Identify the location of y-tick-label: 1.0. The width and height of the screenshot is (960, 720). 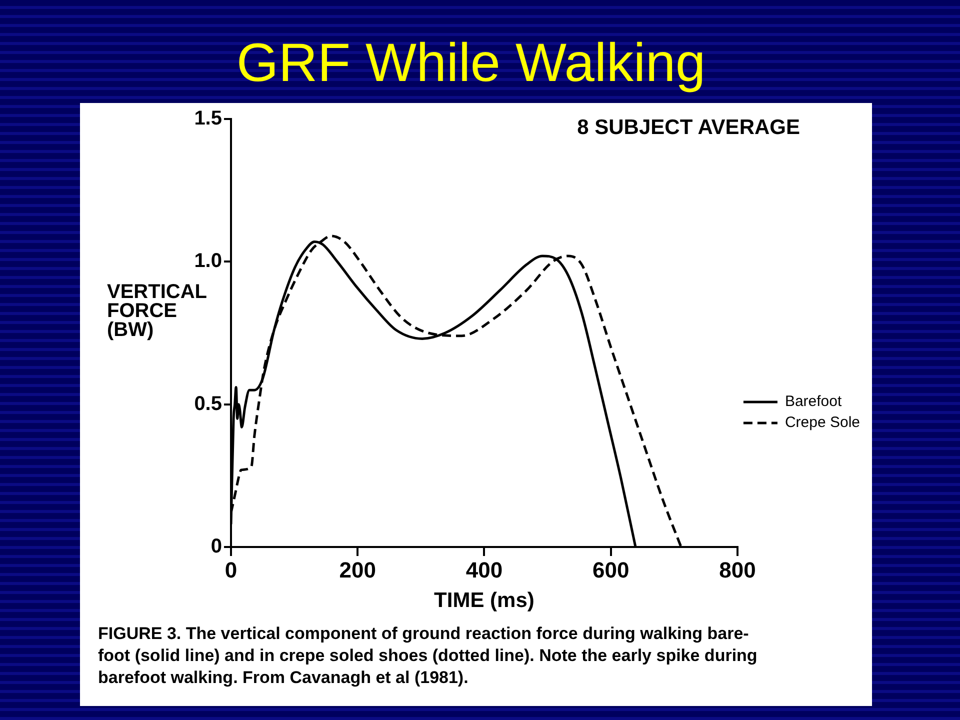
(208, 261).